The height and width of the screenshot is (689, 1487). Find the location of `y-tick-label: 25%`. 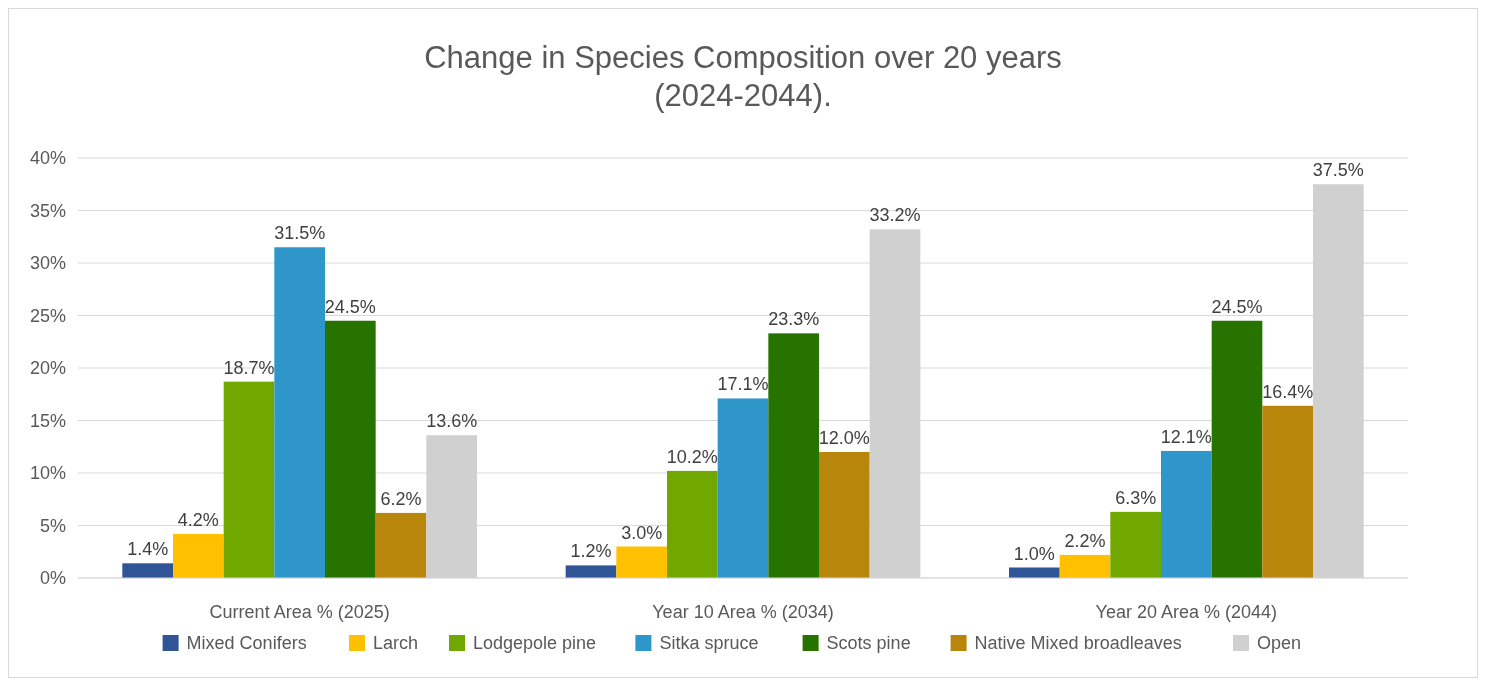

y-tick-label: 25% is located at coordinates (47, 315).